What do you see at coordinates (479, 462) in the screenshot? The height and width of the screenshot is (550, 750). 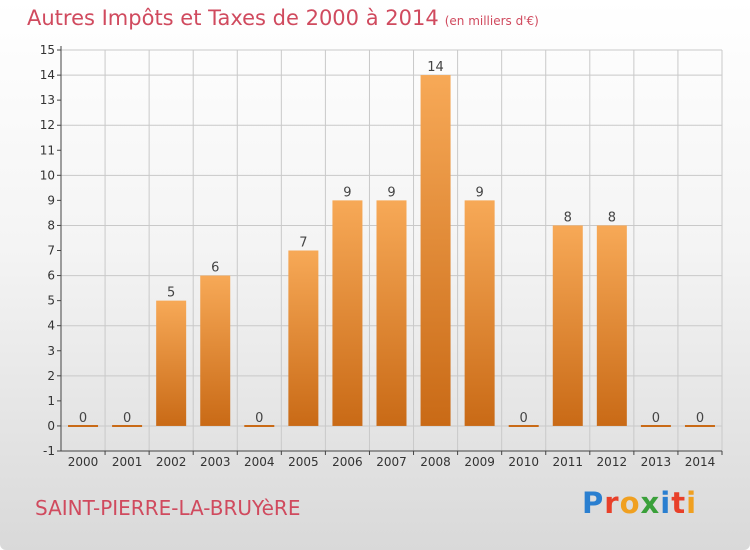 I see `x-tick-label: 2009` at bounding box center [479, 462].